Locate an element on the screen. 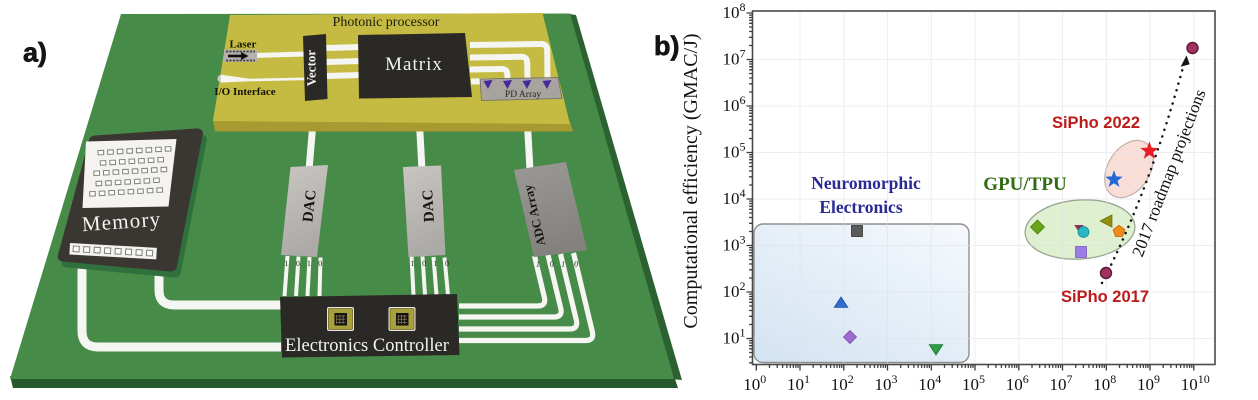  svg-text: 10⁸ is located at coordinates (734, 11).